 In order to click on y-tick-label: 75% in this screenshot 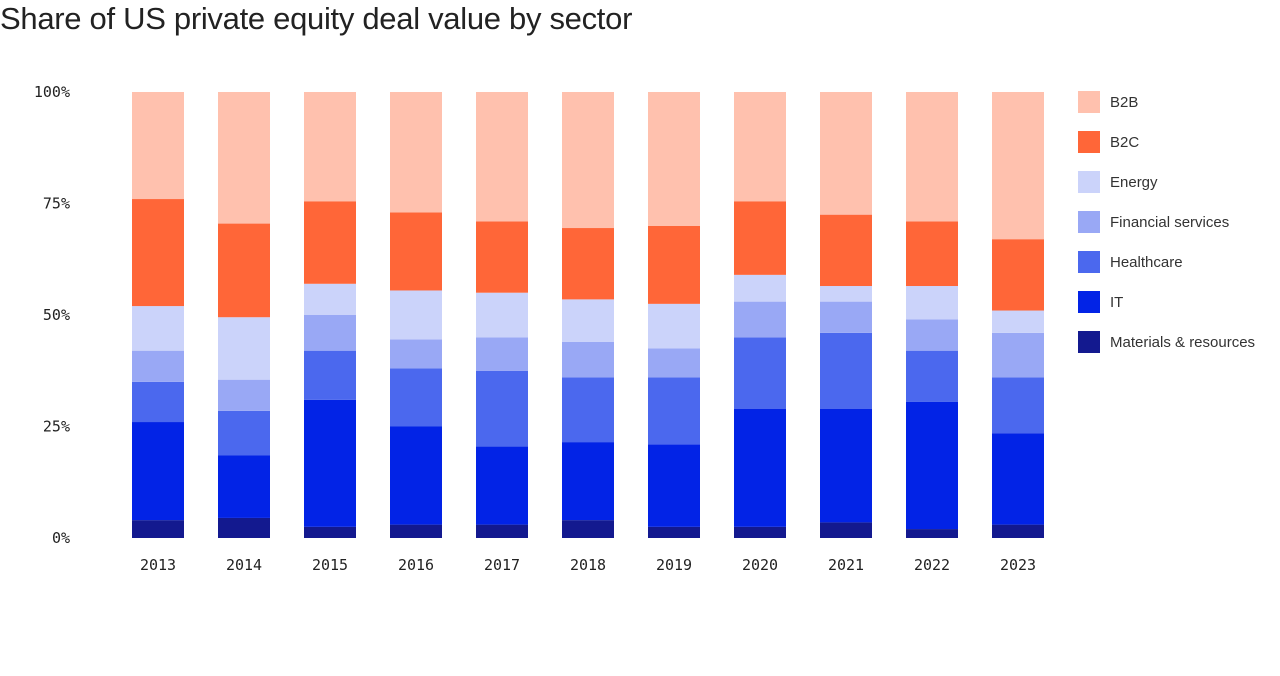, I will do `click(56, 204)`.